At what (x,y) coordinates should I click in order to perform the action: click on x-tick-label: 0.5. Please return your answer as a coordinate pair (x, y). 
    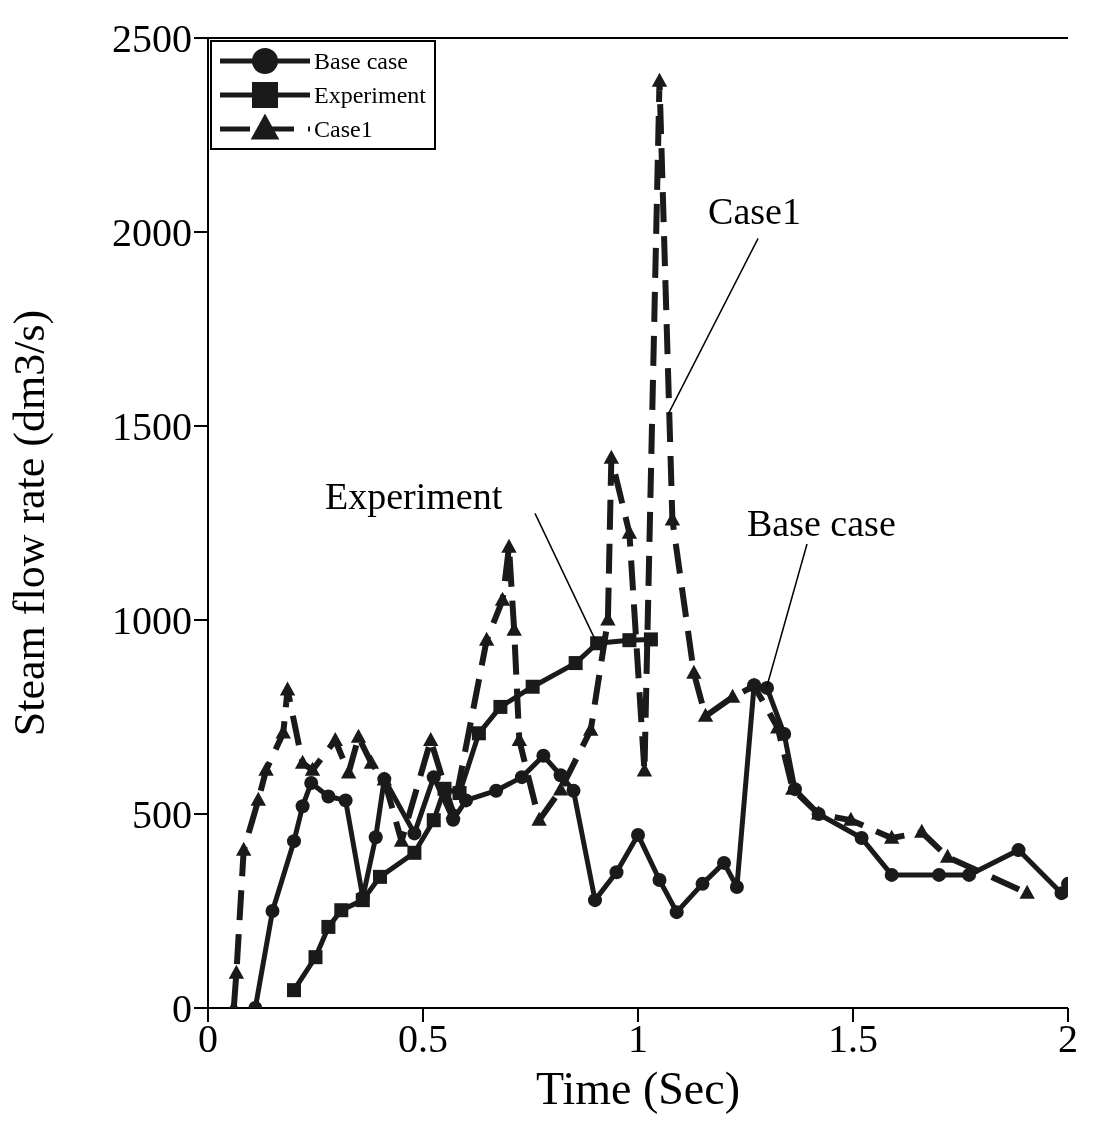
    Looking at the image, I should click on (423, 1039).